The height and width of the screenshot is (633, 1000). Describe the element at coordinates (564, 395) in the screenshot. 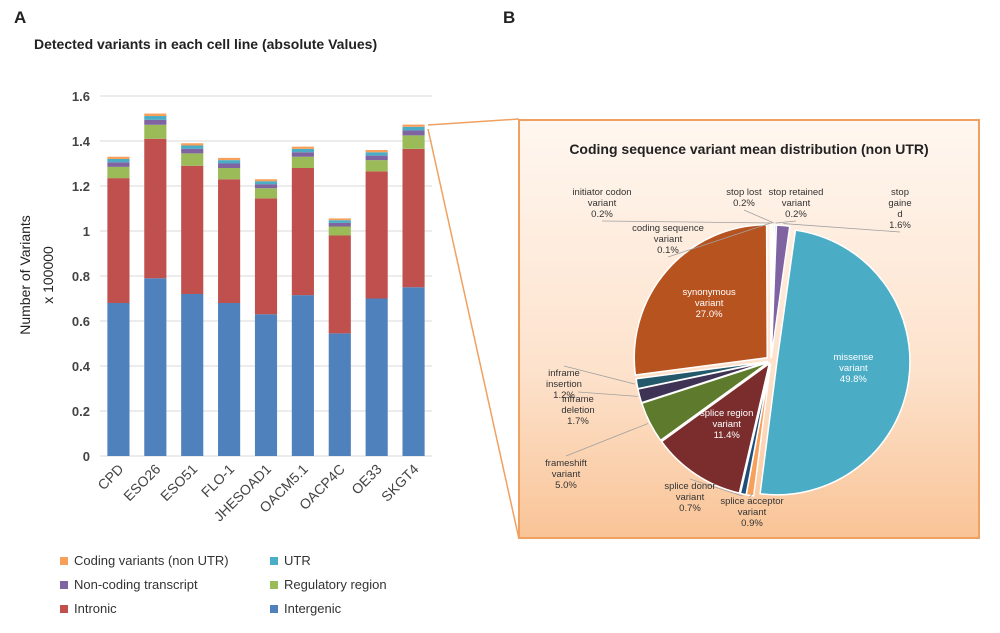

I see `pie-label: 1.2%` at that location.